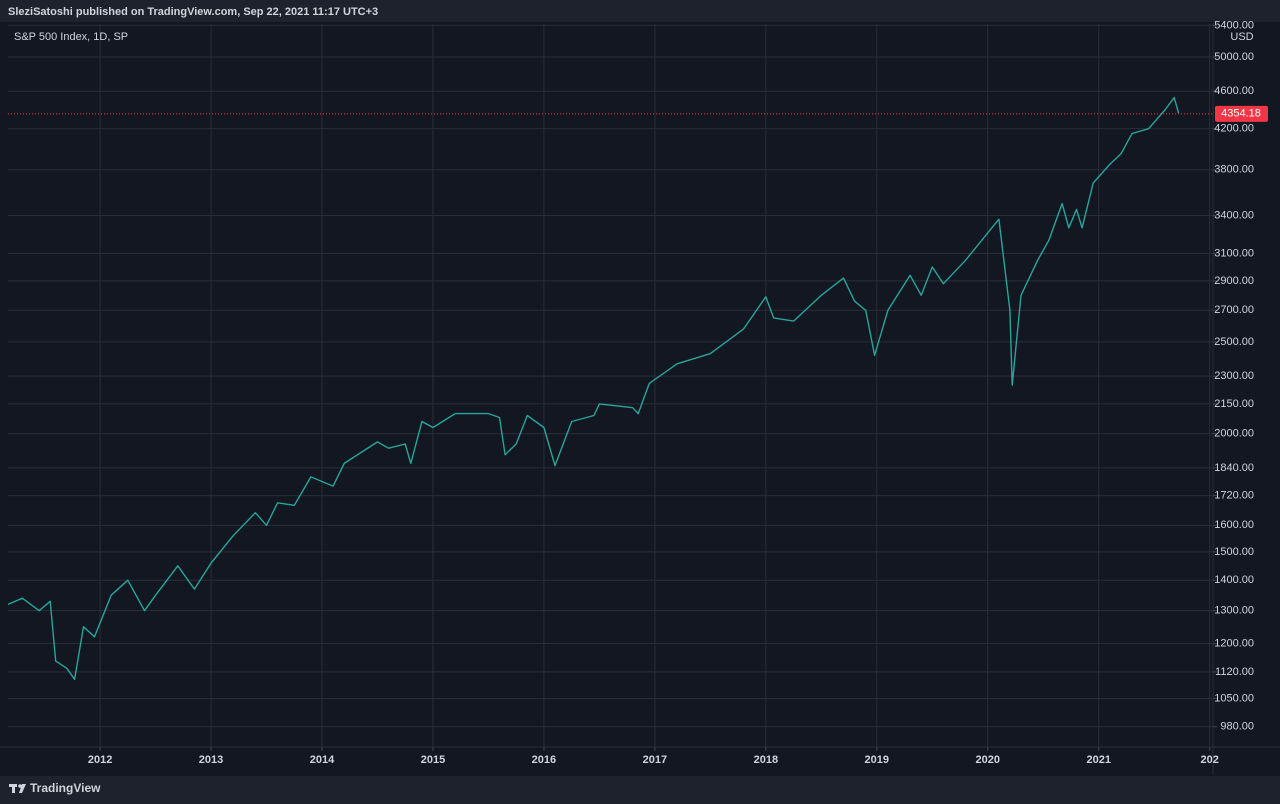 Image resolution: width=1280 pixels, height=804 pixels. Describe the element at coordinates (1234, 376) in the screenshot. I see `y-tick-label: 2300.00` at that location.